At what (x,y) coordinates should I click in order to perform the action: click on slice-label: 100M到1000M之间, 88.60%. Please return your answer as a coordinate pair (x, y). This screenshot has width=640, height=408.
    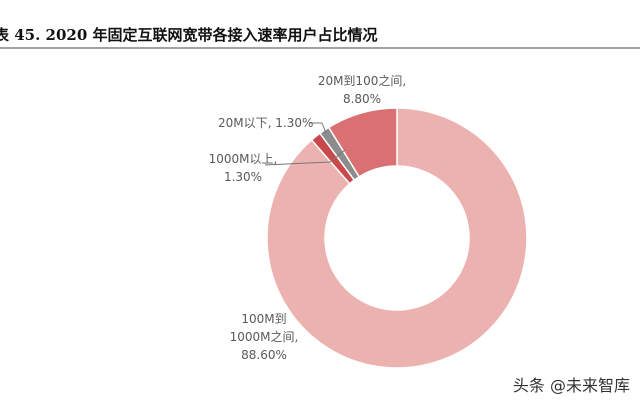
    Looking at the image, I should click on (264, 337).